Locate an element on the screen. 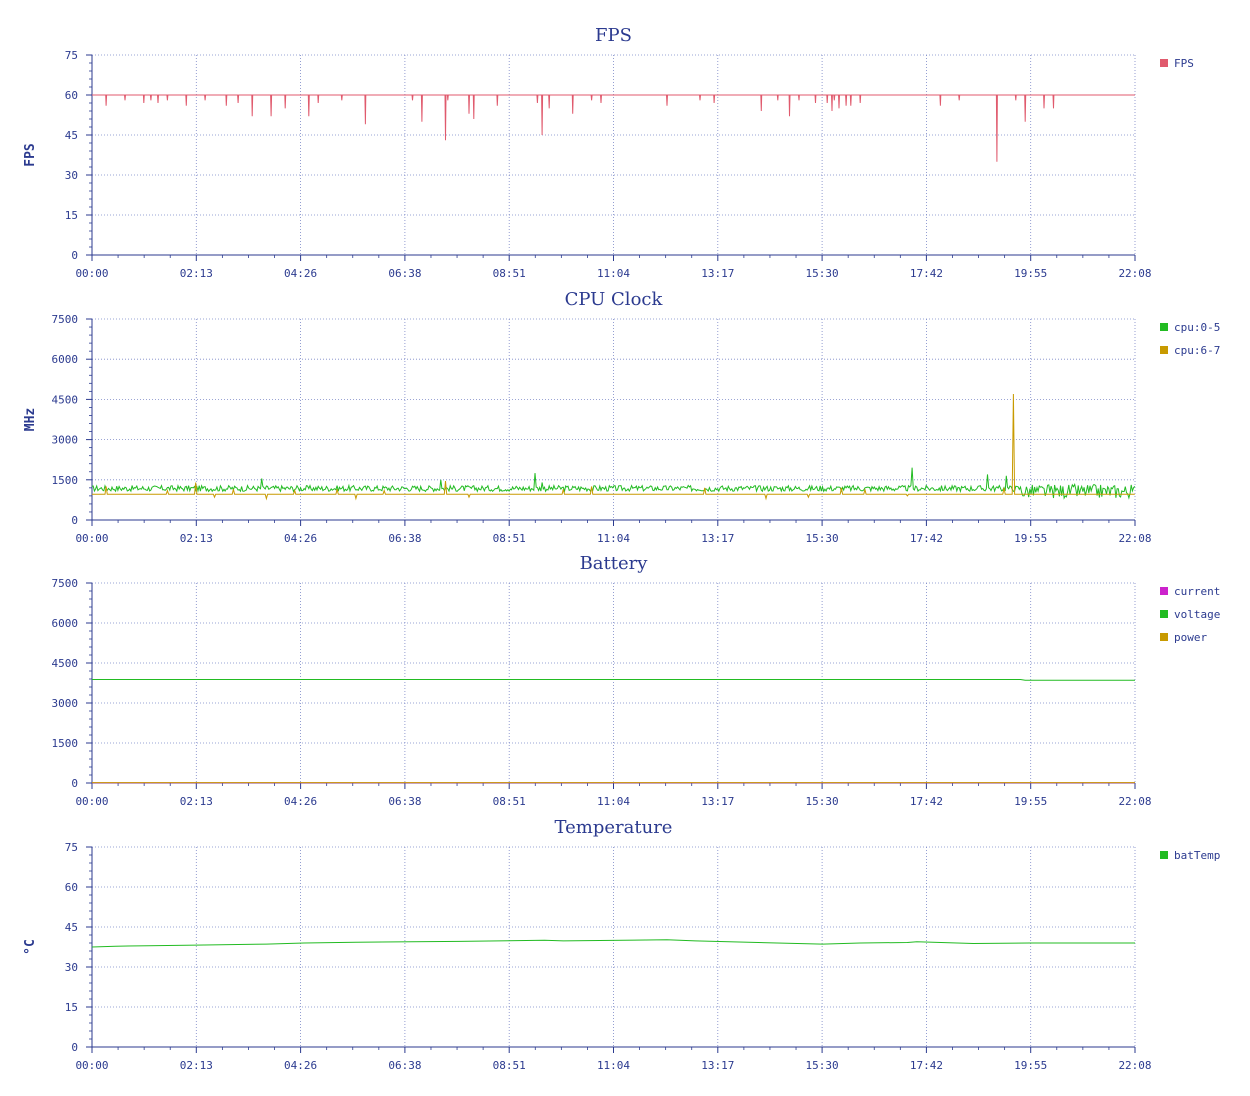 The width and height of the screenshot is (1250, 1096). chart-2-x-tick-label: 06:38 is located at coordinates (404, 801).